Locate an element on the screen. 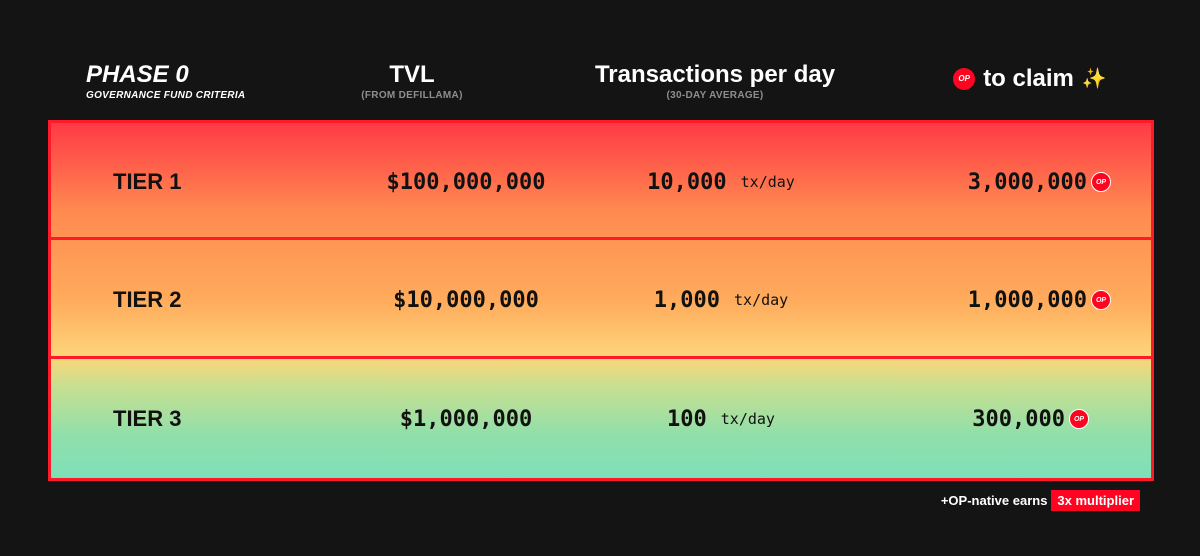 The width and height of the screenshot is (1200, 556). tier-tvl: $1,000,000 is located at coordinates (466, 419).